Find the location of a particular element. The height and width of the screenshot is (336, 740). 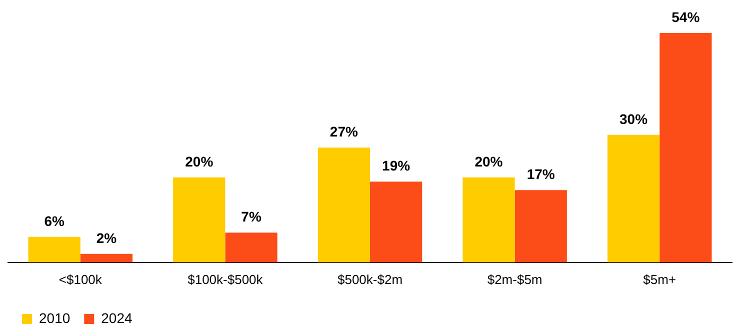

data-label: 2% is located at coordinates (107, 238).